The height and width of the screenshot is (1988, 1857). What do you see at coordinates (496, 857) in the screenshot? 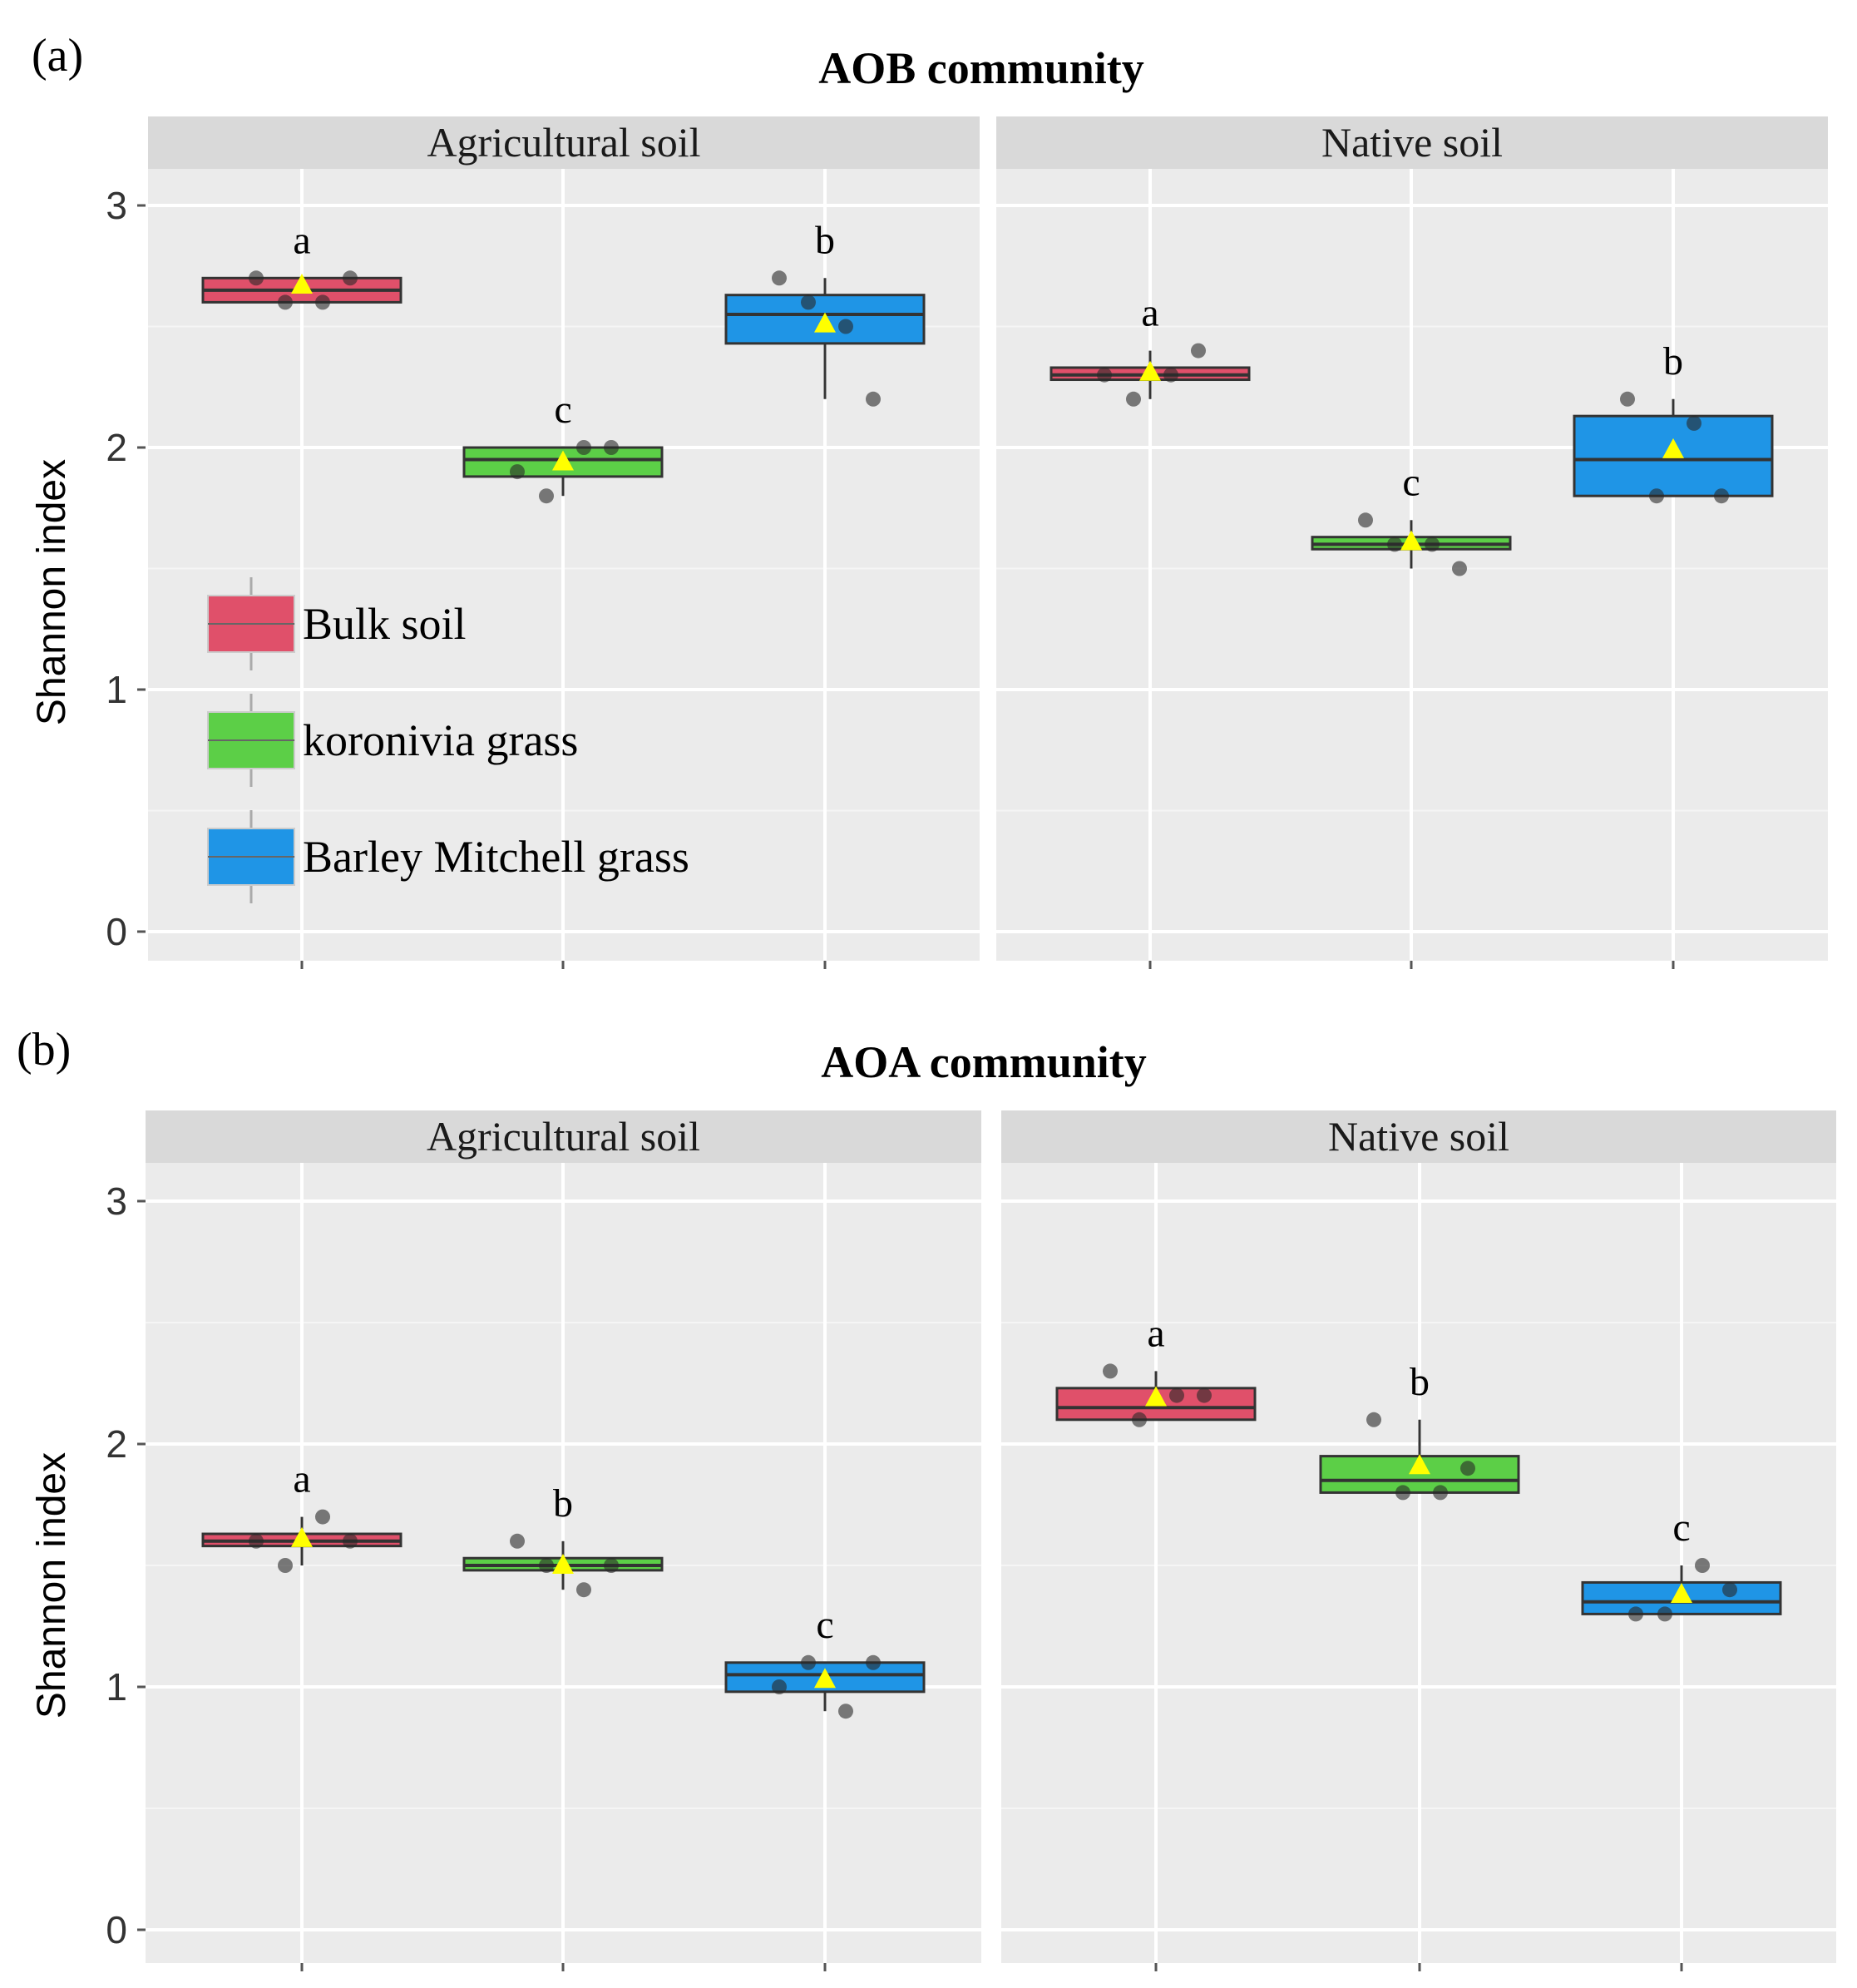
I see `legend-label: Barley Mitchell grass` at bounding box center [496, 857].